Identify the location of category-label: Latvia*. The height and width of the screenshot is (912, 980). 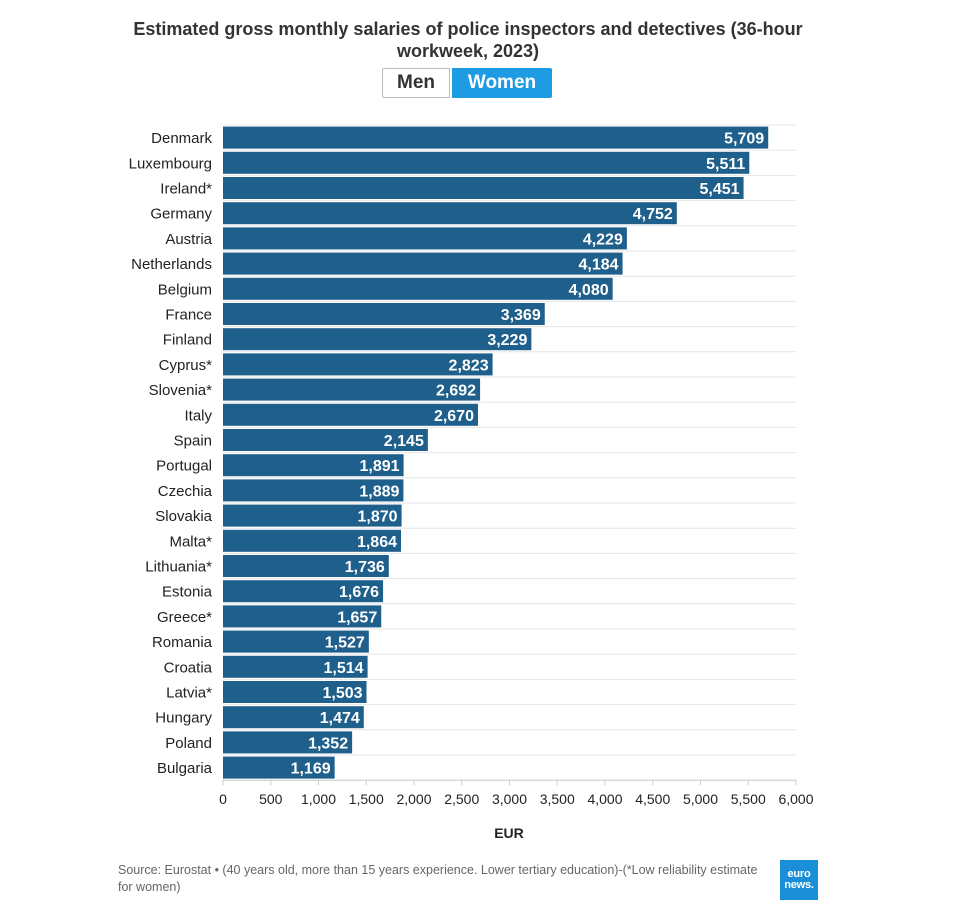
(189, 693).